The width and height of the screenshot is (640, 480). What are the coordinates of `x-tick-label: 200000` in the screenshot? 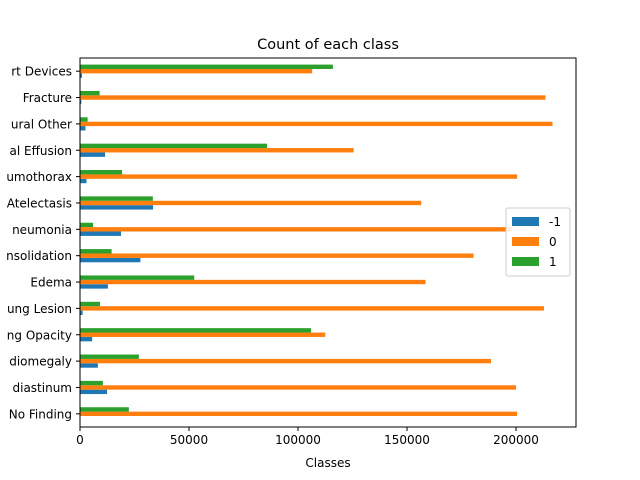 It's located at (516, 440).